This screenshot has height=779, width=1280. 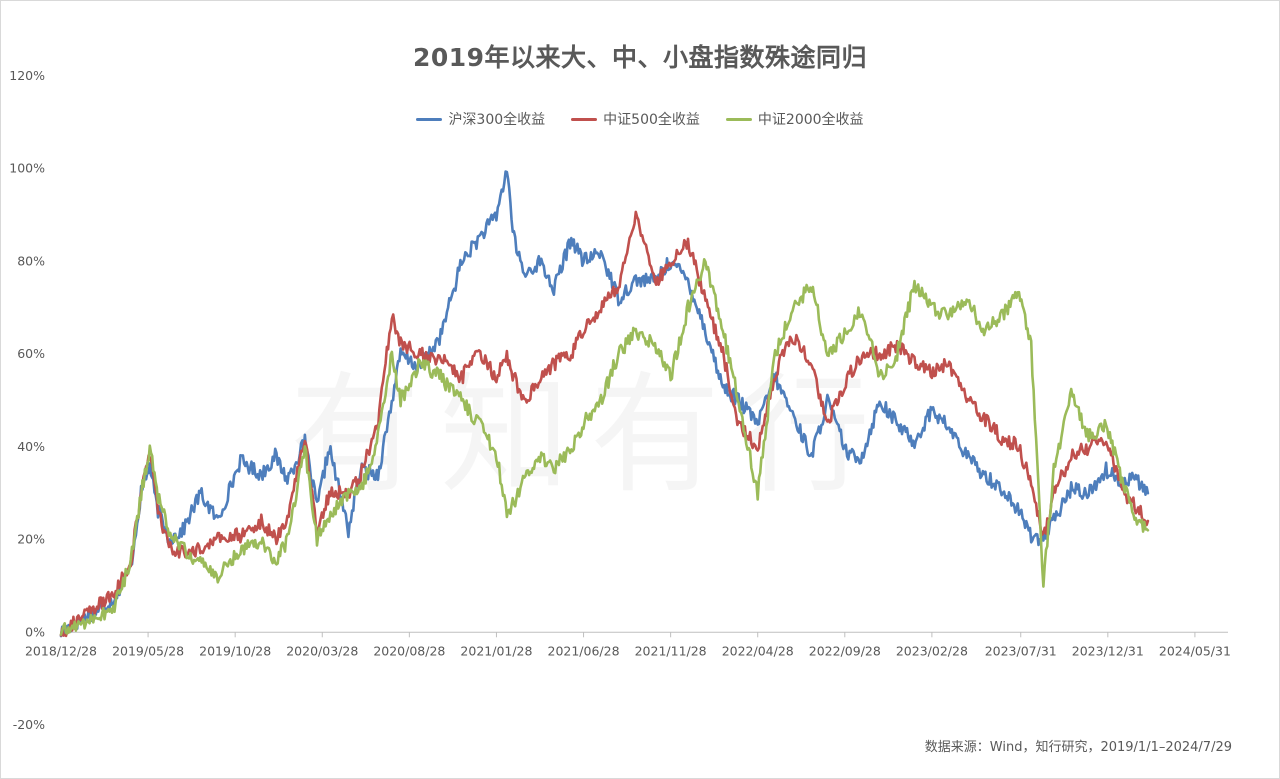 What do you see at coordinates (61, 650) in the screenshot?
I see `x-tick-label: 2018/12/28` at bounding box center [61, 650].